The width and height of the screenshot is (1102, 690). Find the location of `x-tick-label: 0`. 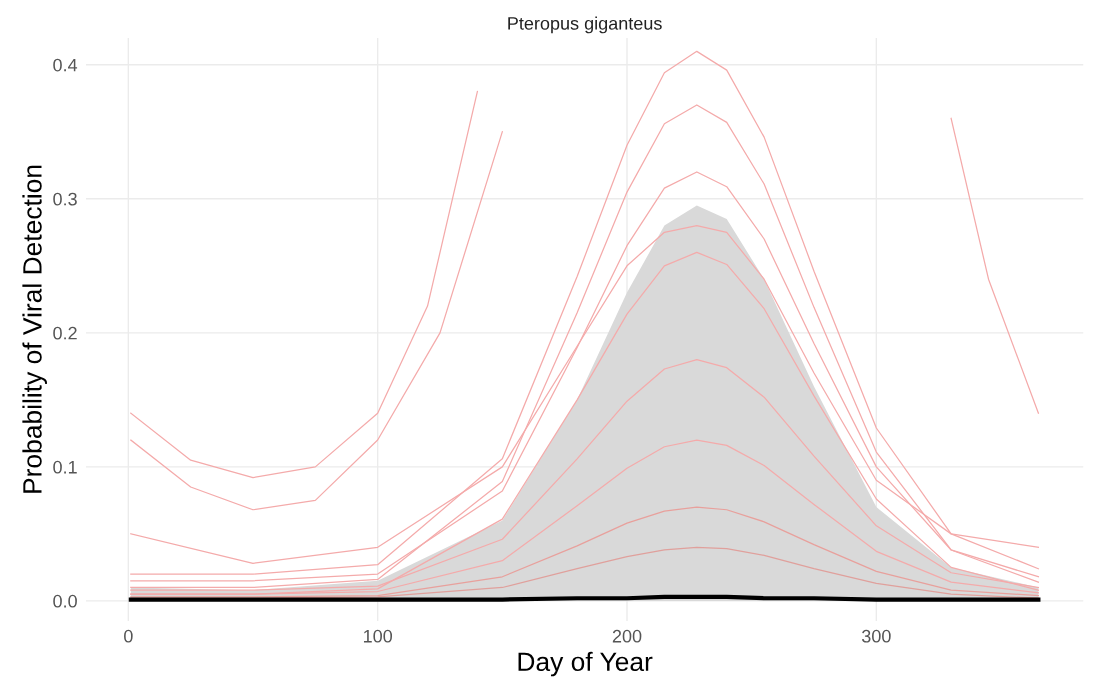

x-tick-label: 0 is located at coordinates (128, 636).